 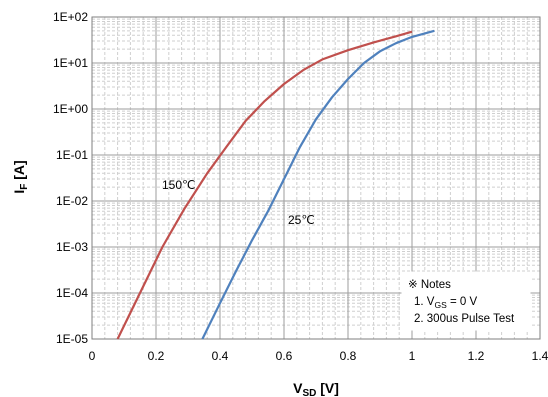 I want to click on x-tick-label: 0.2, so click(x=156, y=356).